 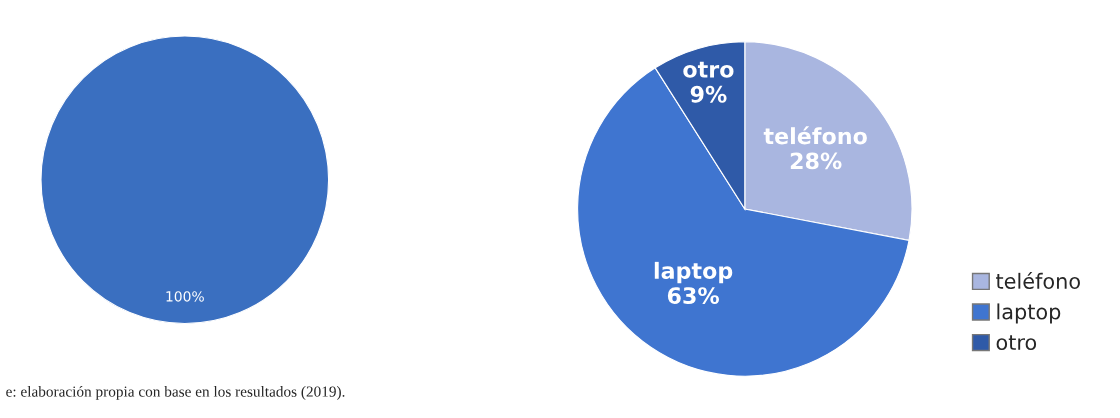 I want to click on legend-label: laptop, so click(x=1029, y=313).